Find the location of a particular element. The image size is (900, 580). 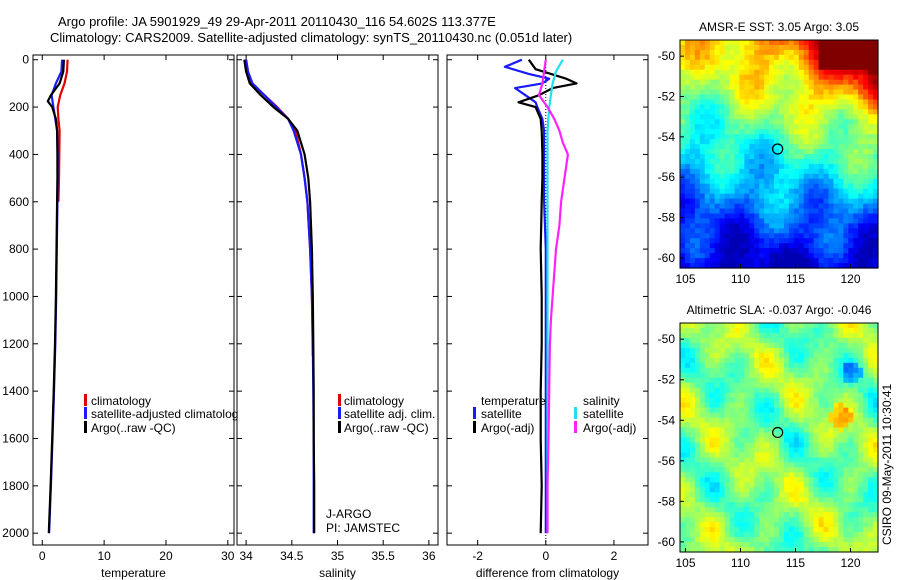

legend-label-argo: Argo(..raw -QC) is located at coordinates (386, 428).